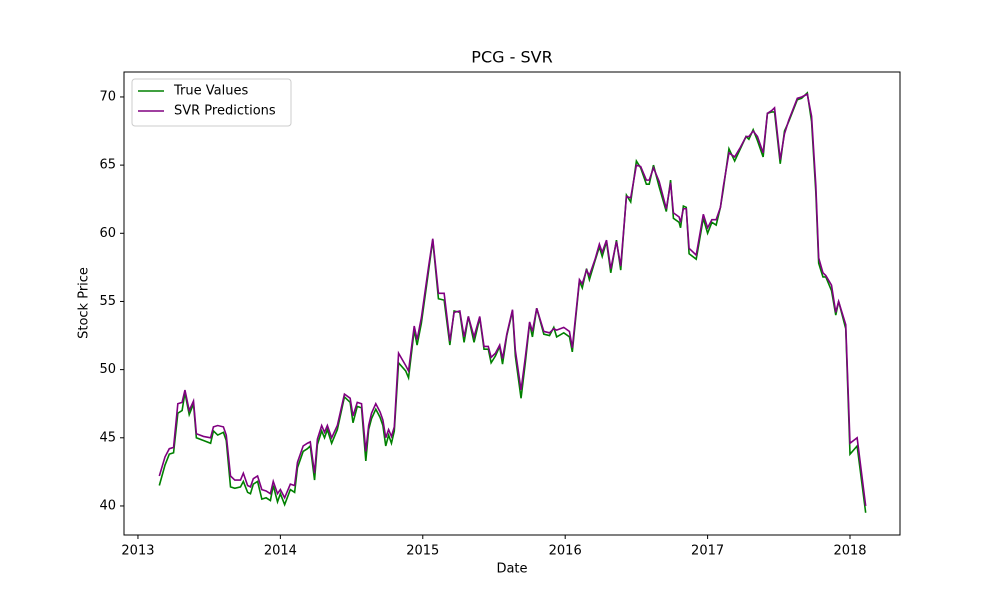 The width and height of the screenshot is (1000, 600). What do you see at coordinates (137, 551) in the screenshot?
I see `x-tick-label: 2013` at bounding box center [137, 551].